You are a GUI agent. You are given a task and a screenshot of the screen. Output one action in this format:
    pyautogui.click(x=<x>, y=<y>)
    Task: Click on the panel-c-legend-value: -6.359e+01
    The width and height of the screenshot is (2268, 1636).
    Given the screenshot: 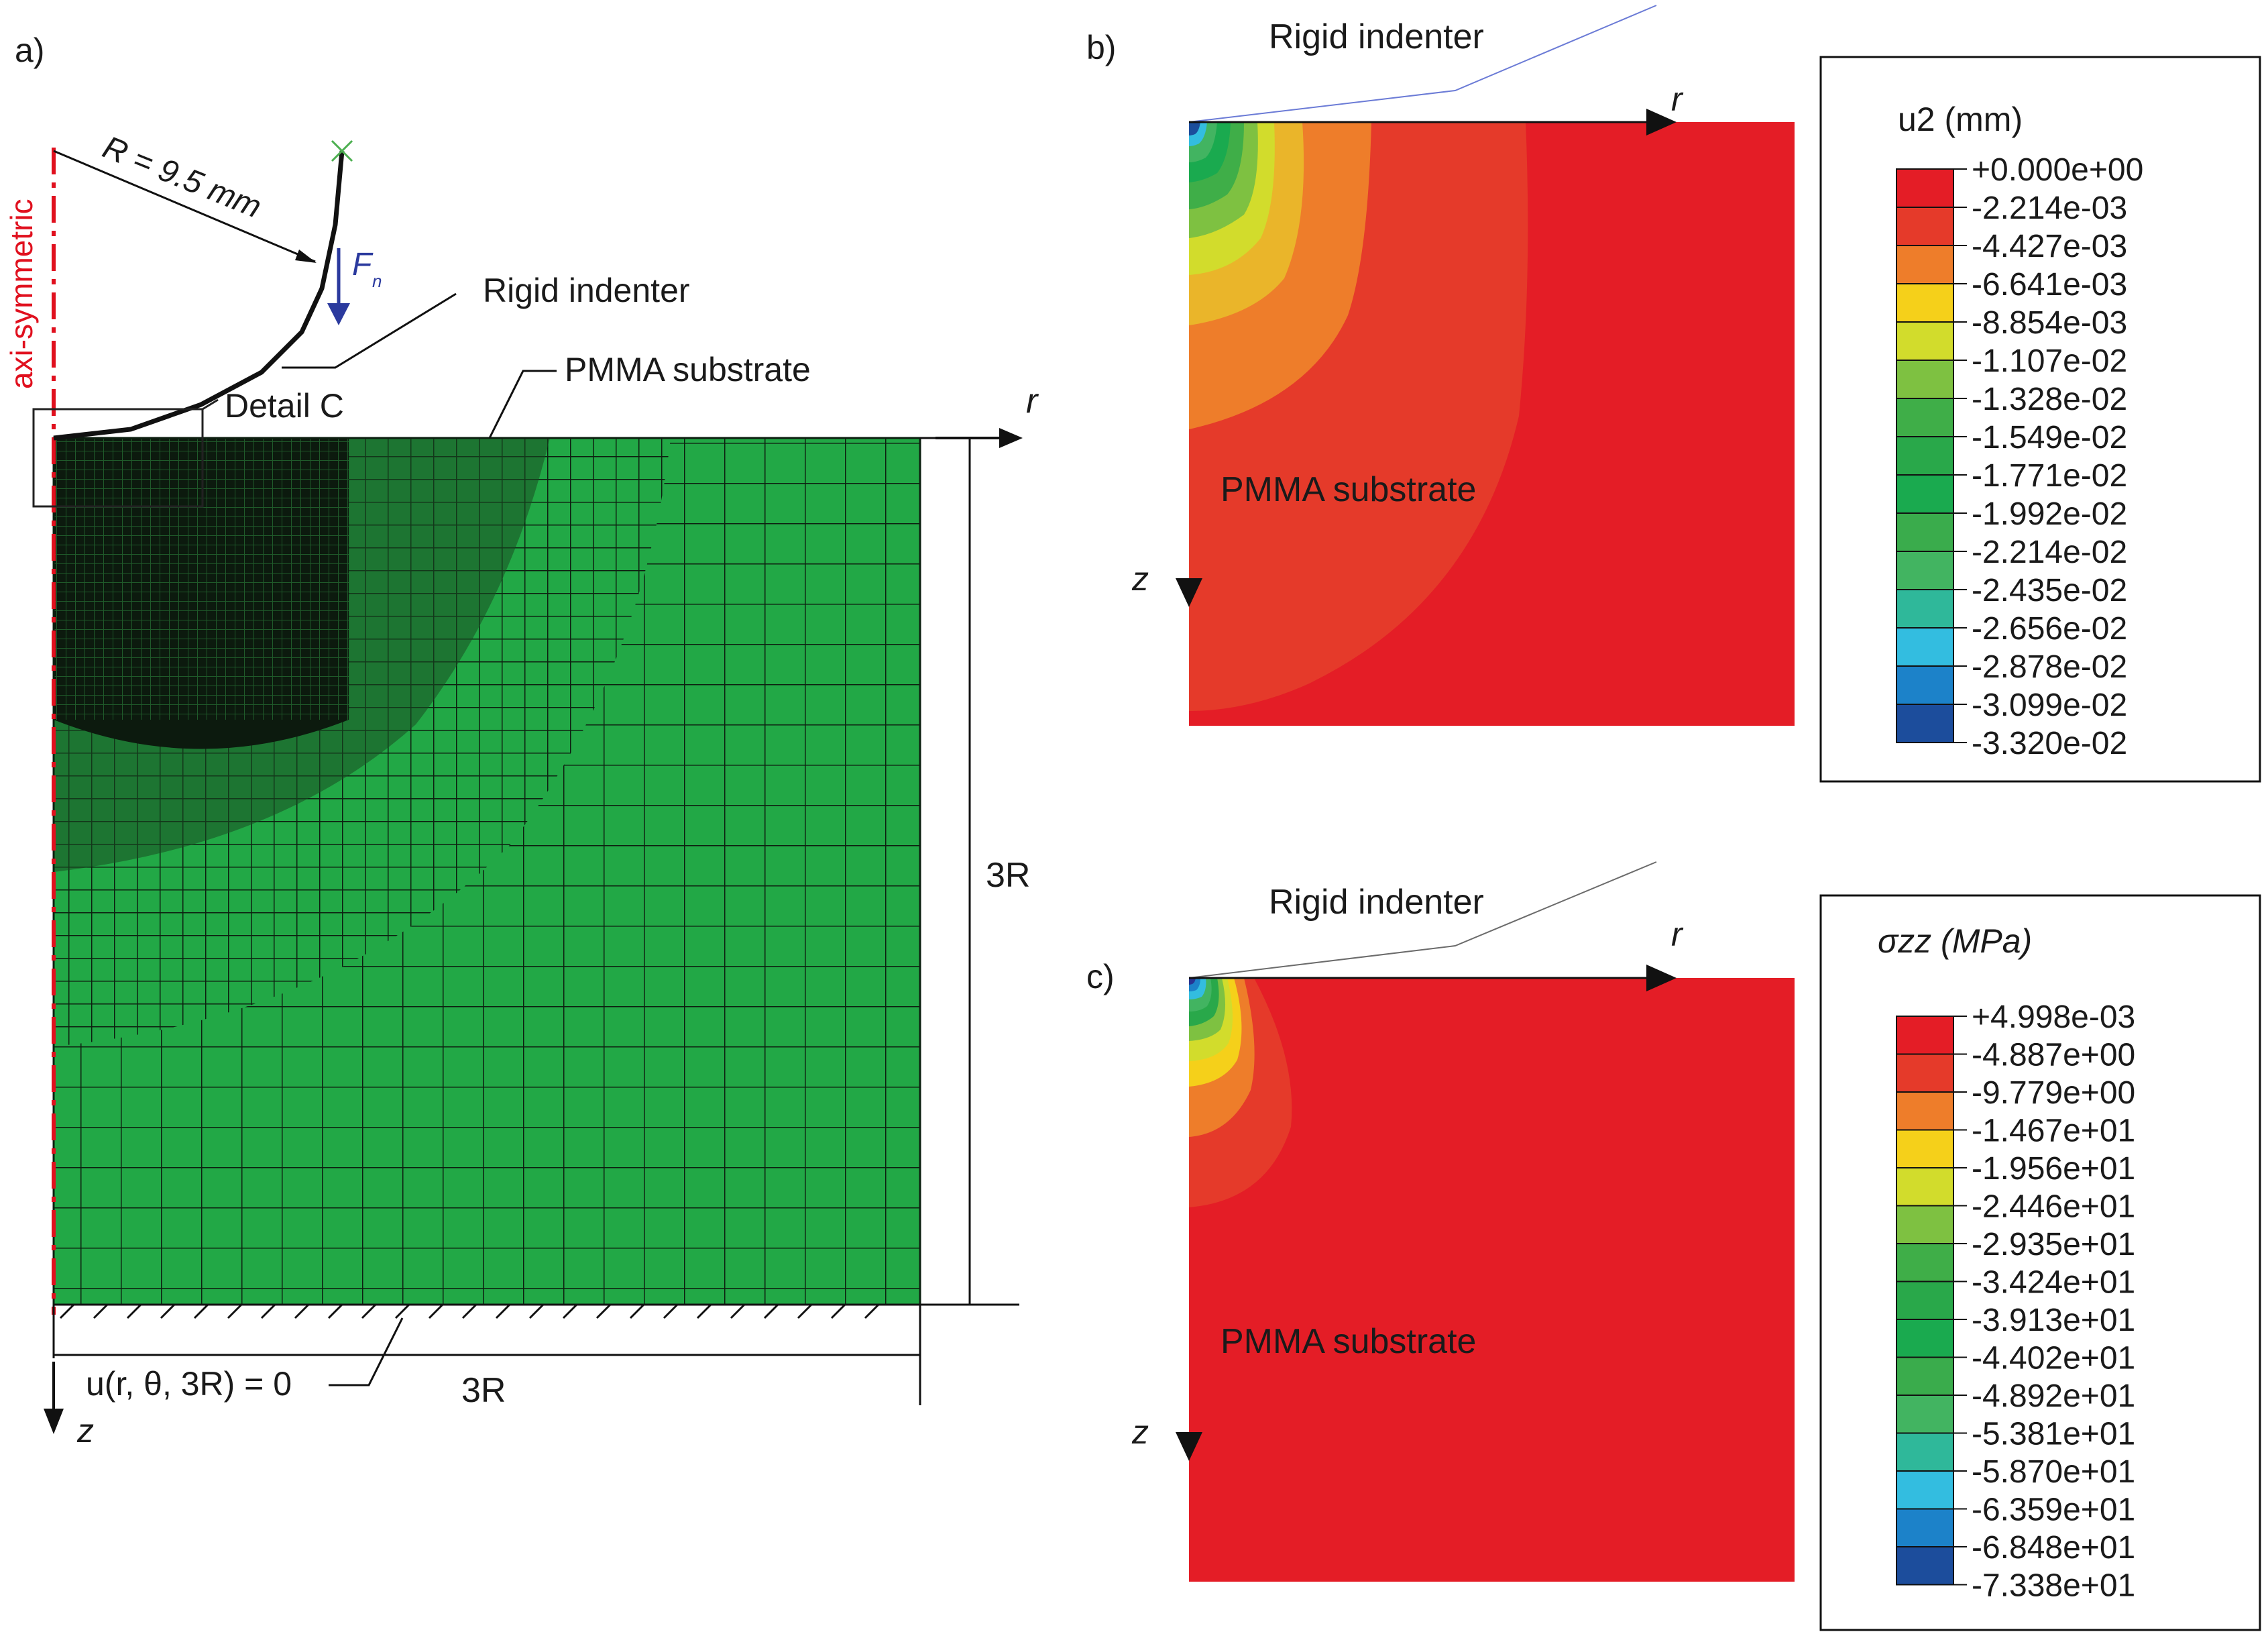 What is the action you would take?
    pyautogui.click(x=2053, y=1510)
    